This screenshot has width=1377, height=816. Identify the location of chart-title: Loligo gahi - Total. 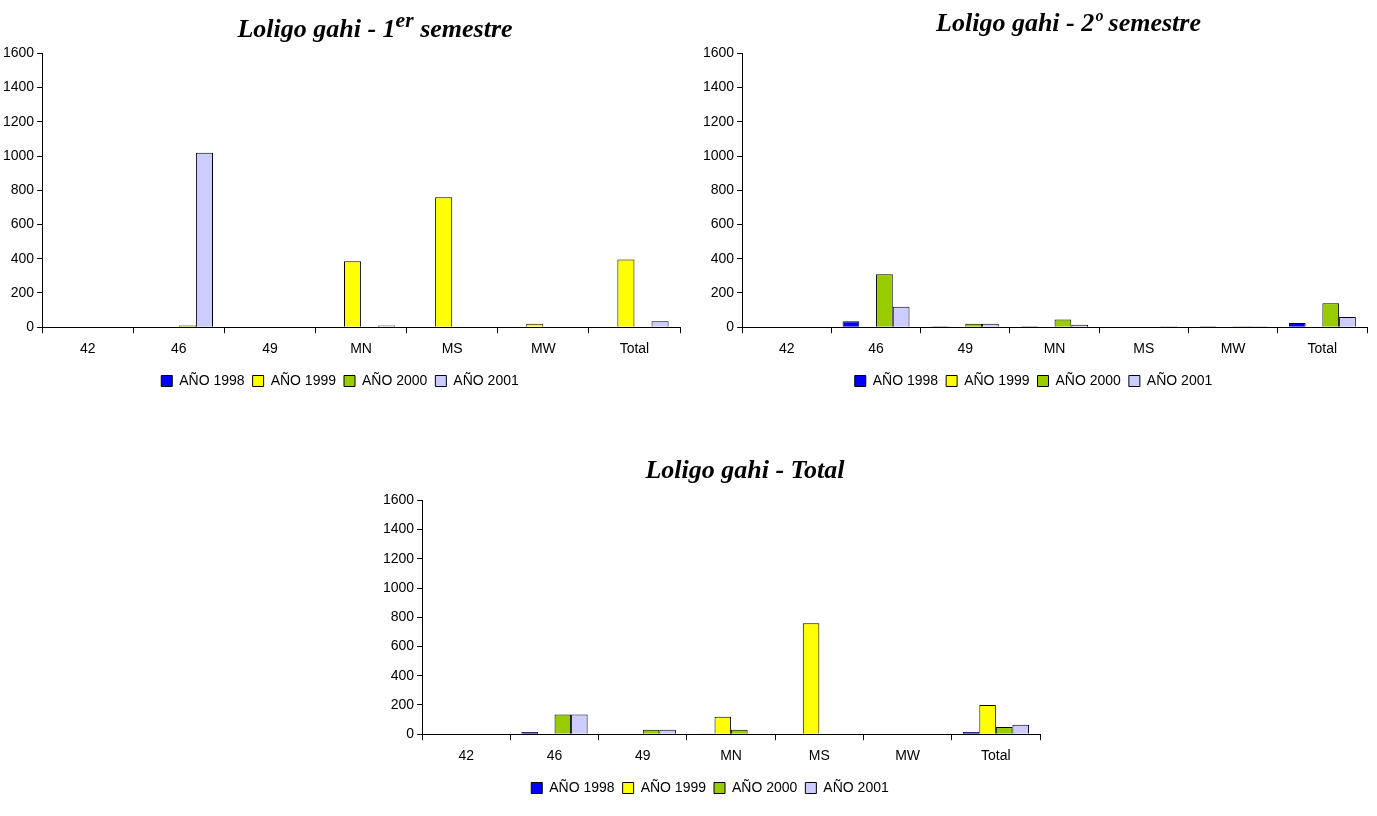
(745, 470).